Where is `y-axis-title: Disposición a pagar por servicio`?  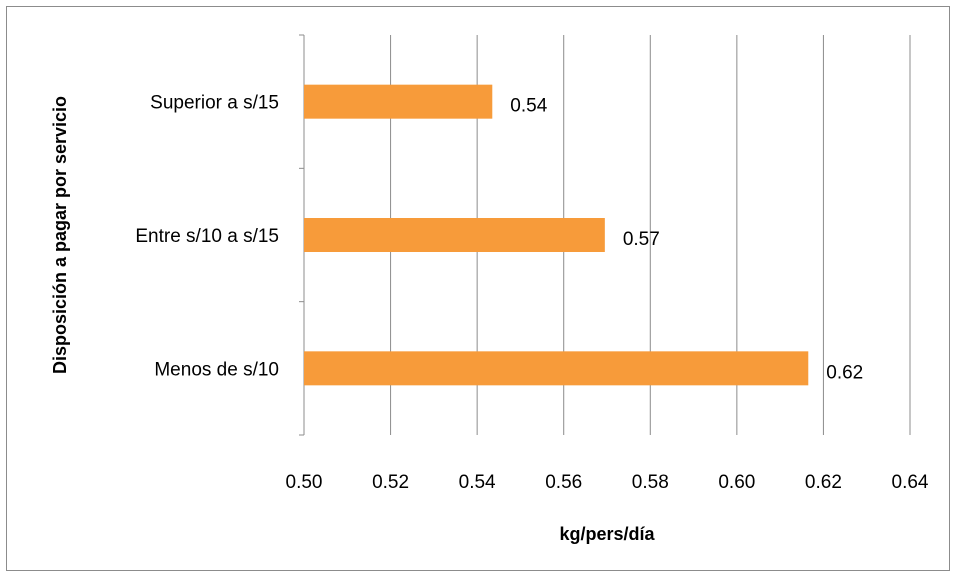
y-axis-title: Disposición a pagar por servicio is located at coordinates (60, 235).